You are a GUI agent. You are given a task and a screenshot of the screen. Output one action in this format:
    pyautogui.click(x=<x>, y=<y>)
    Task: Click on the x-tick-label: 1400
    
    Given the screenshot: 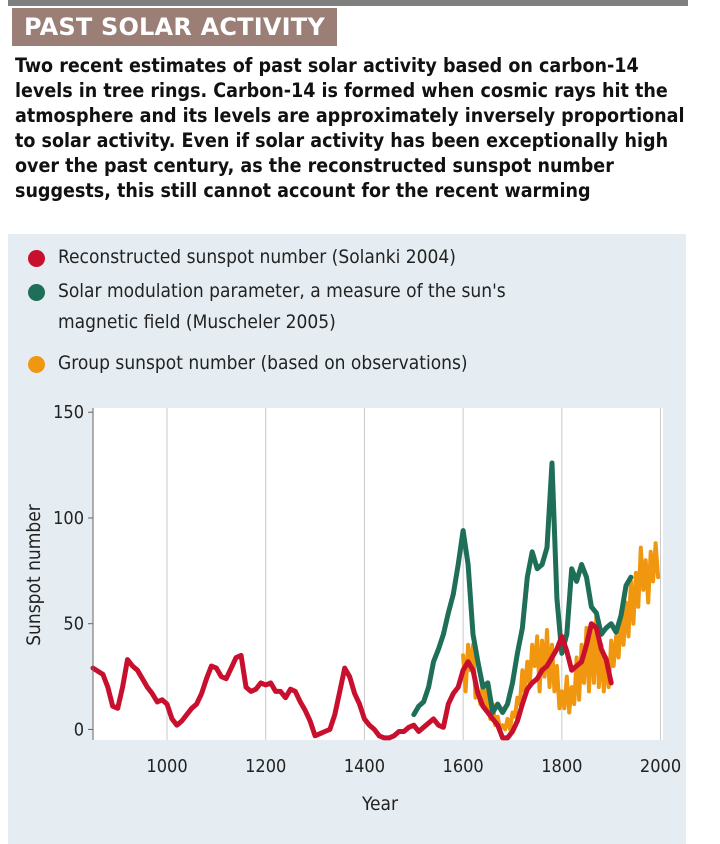 What is the action you would take?
    pyautogui.click(x=364, y=766)
    